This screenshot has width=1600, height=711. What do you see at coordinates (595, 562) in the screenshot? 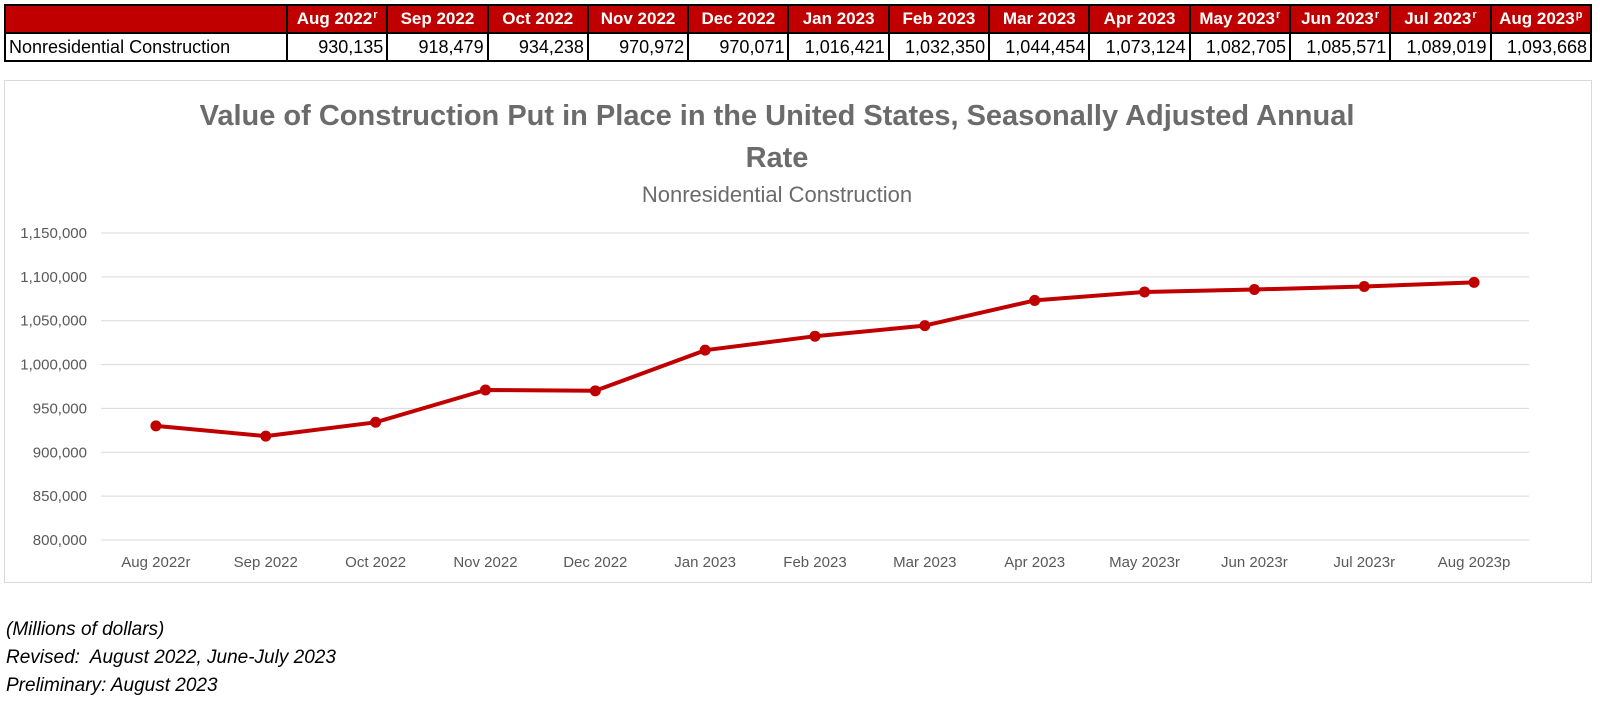
I see `x-tick-label: Dec 2022` at bounding box center [595, 562].